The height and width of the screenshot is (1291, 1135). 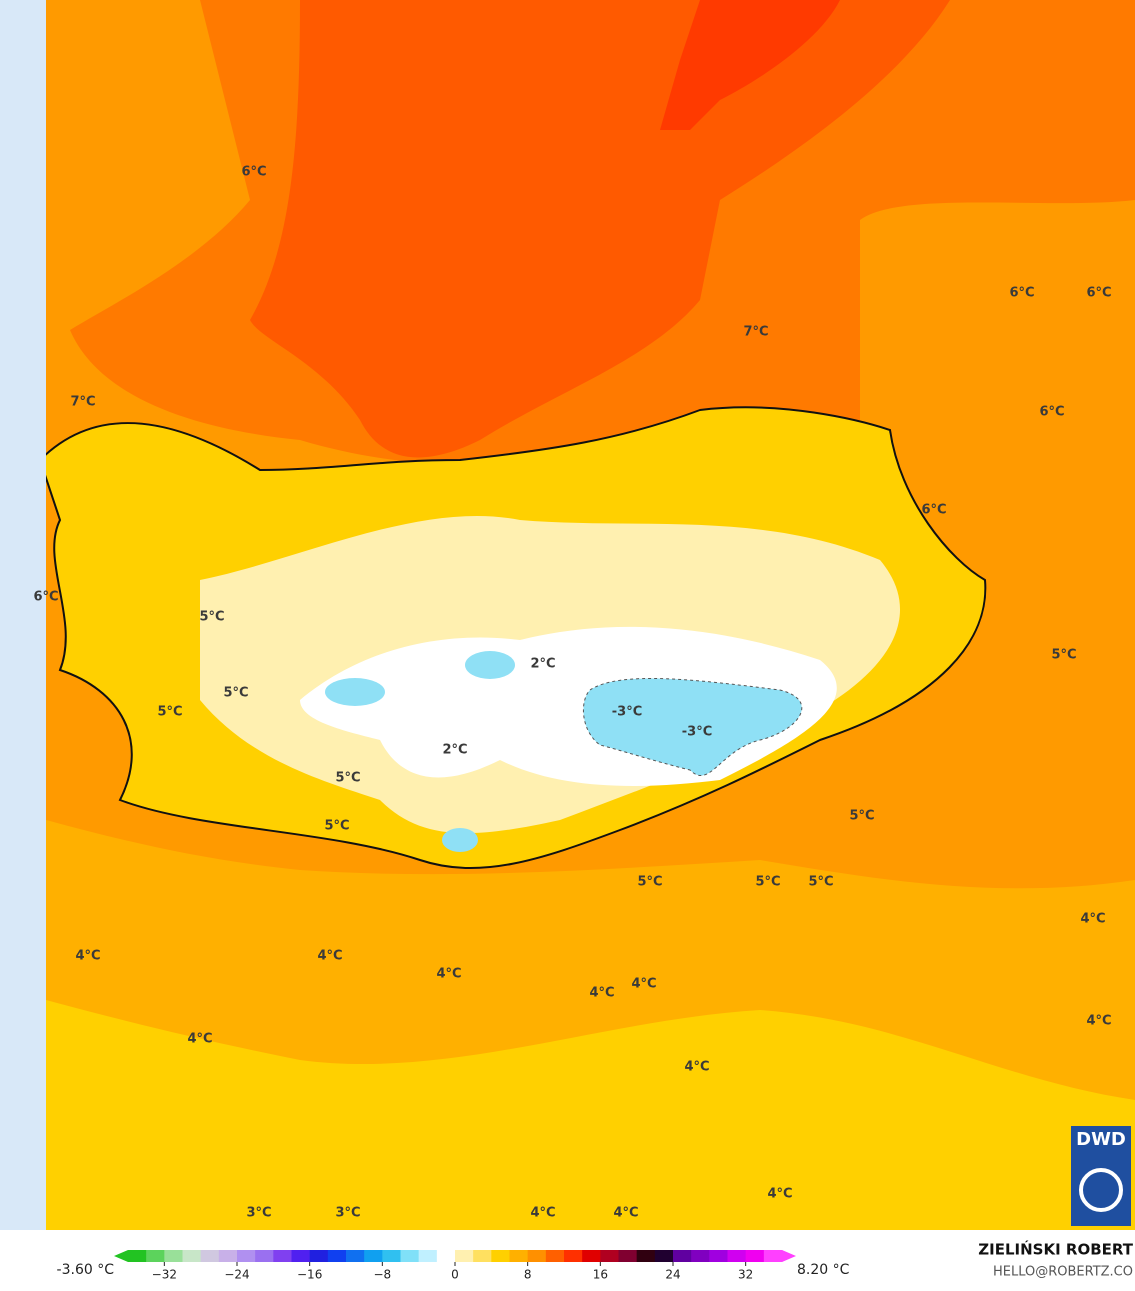 I want to click on region-9c, so click(x=750, y=65).